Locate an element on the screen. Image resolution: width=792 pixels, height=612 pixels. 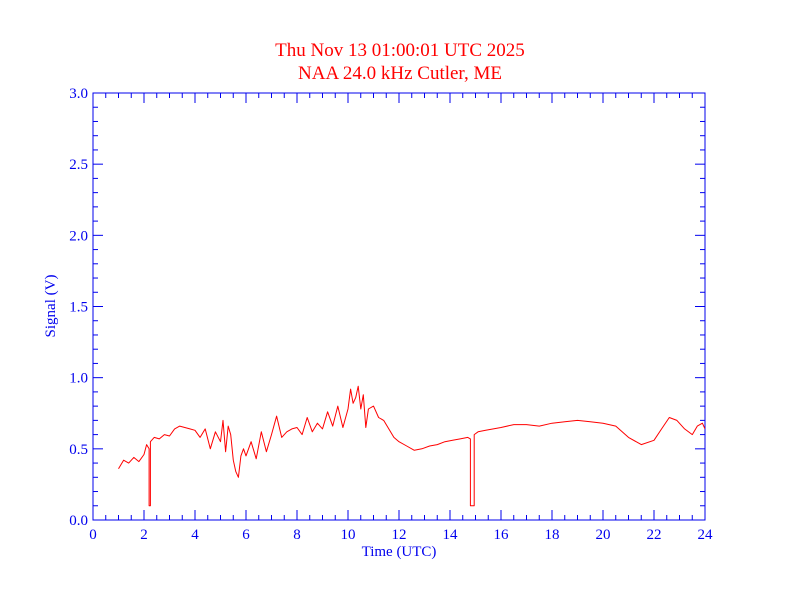
x-tick-label: 8 is located at coordinates (297, 535).